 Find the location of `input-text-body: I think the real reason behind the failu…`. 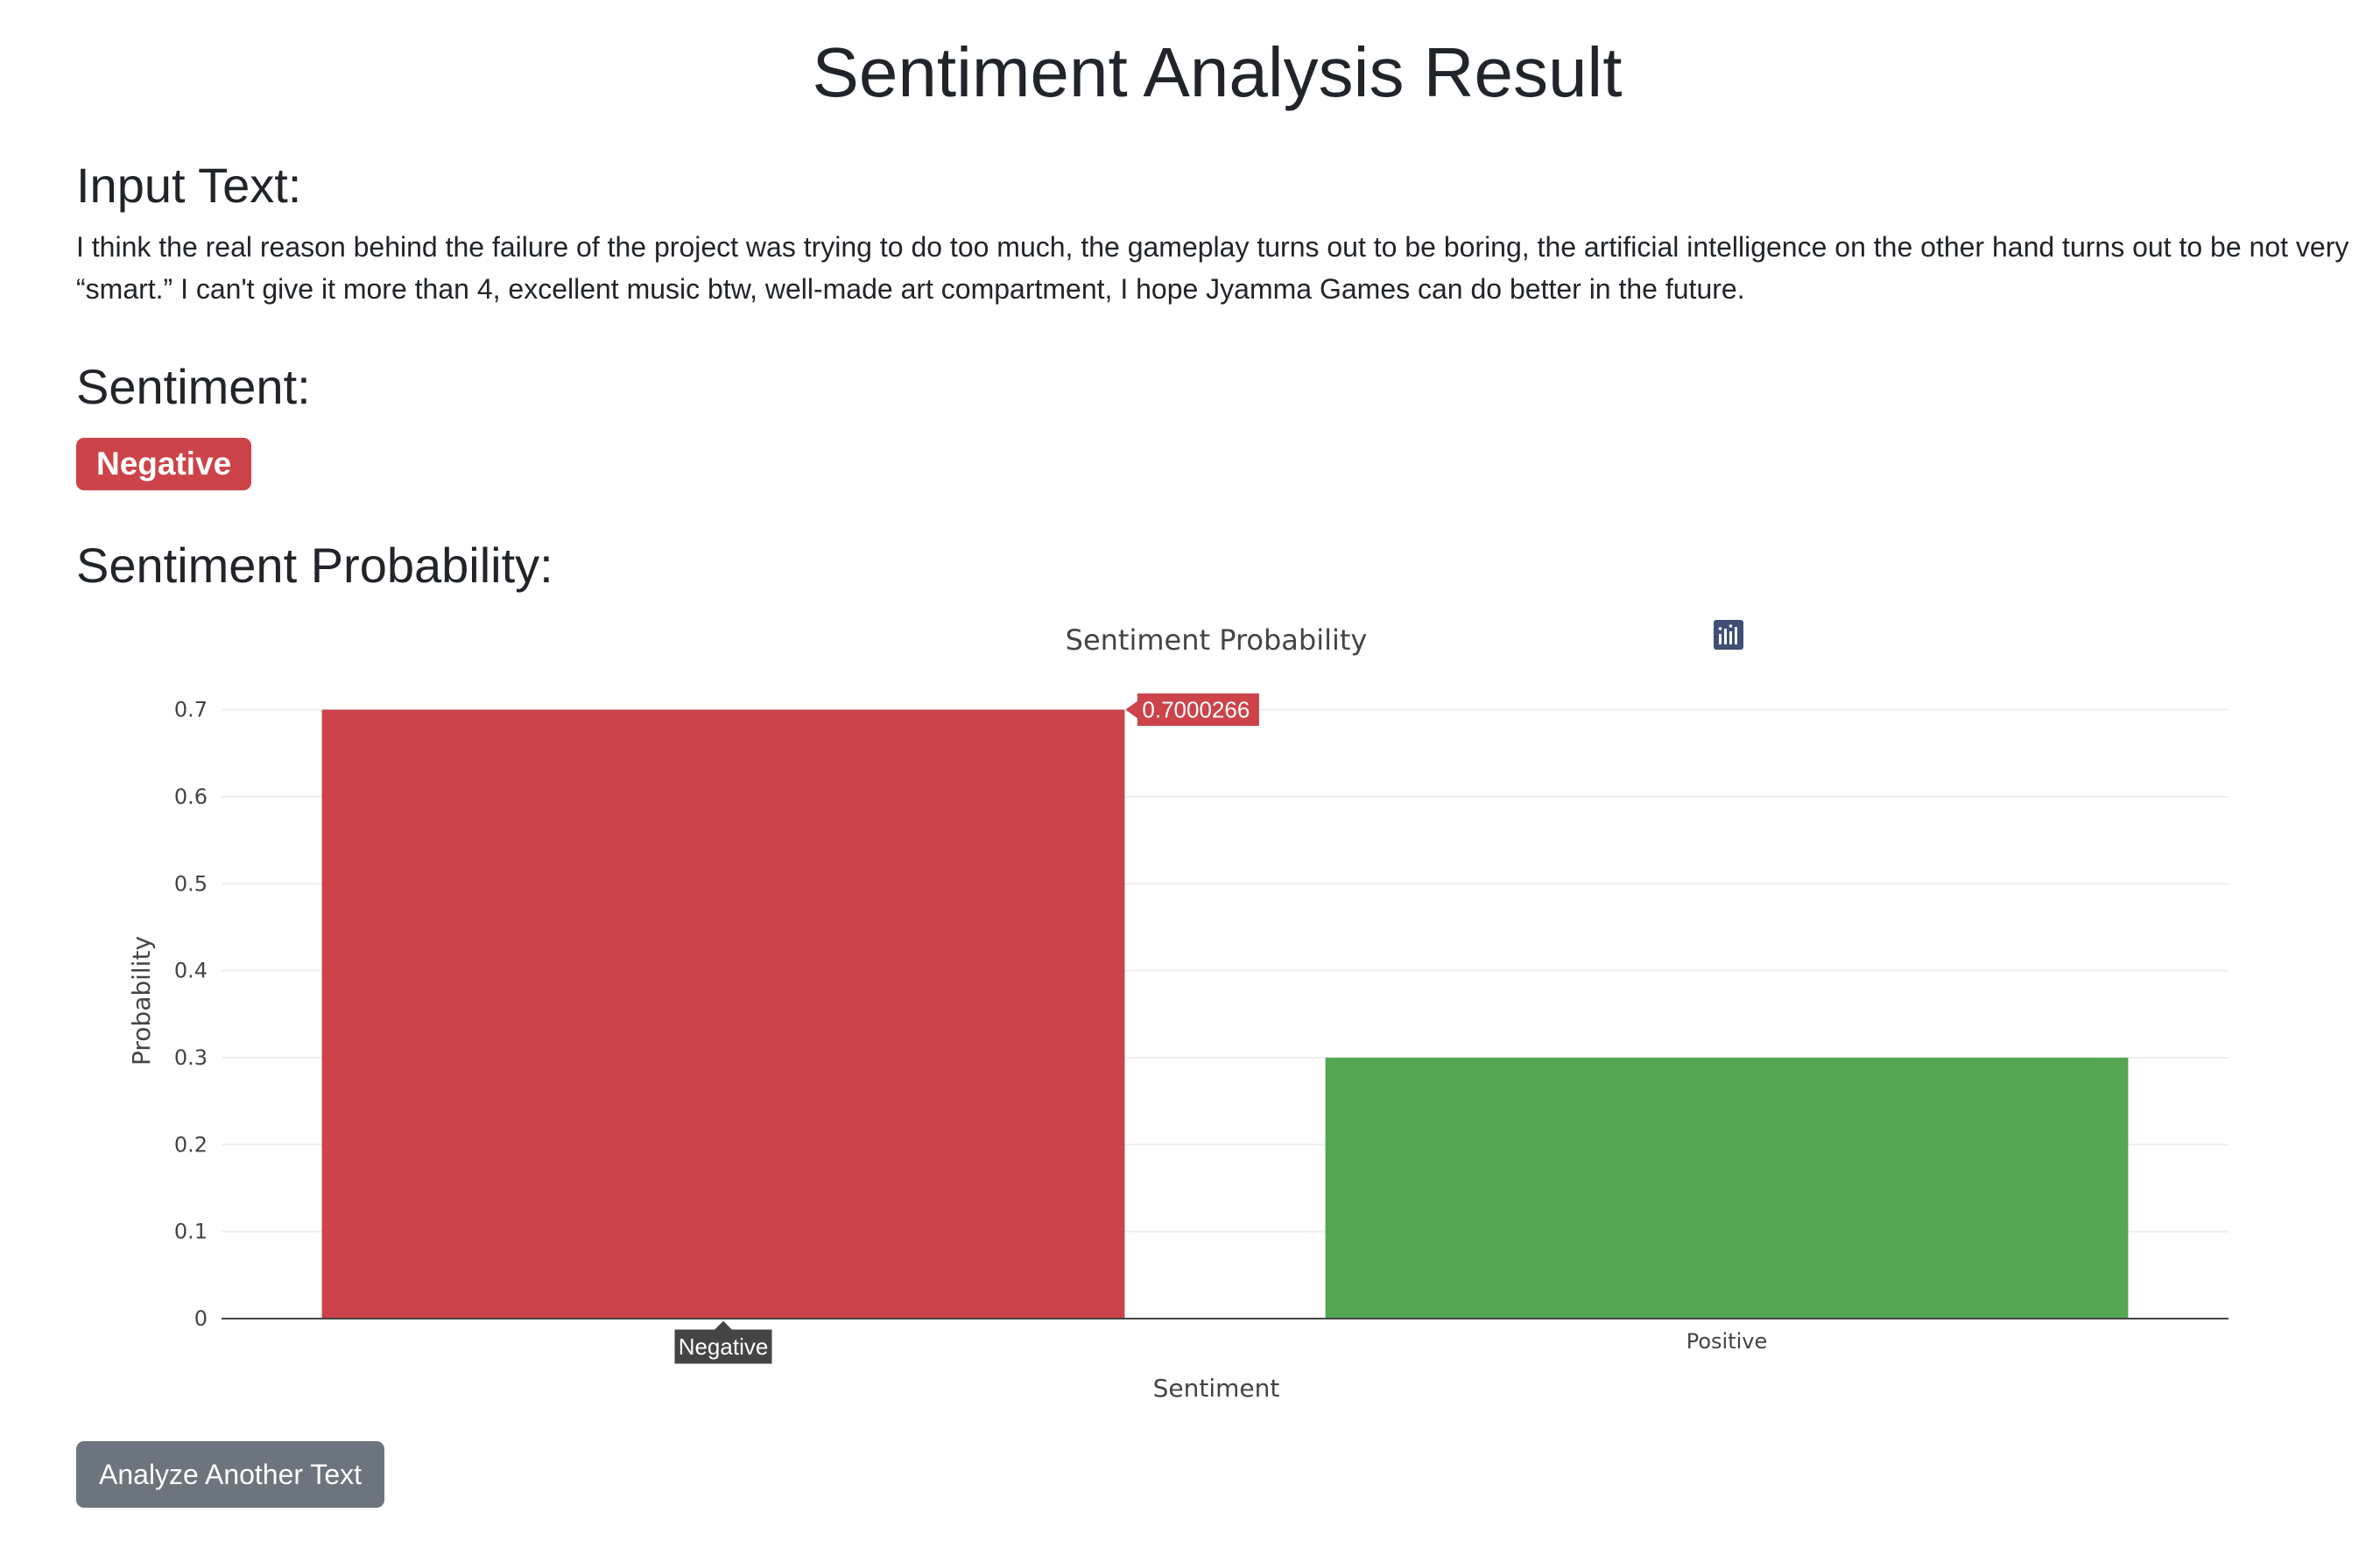

input-text-body: I think the real reason behind the failu… is located at coordinates (1212, 268).